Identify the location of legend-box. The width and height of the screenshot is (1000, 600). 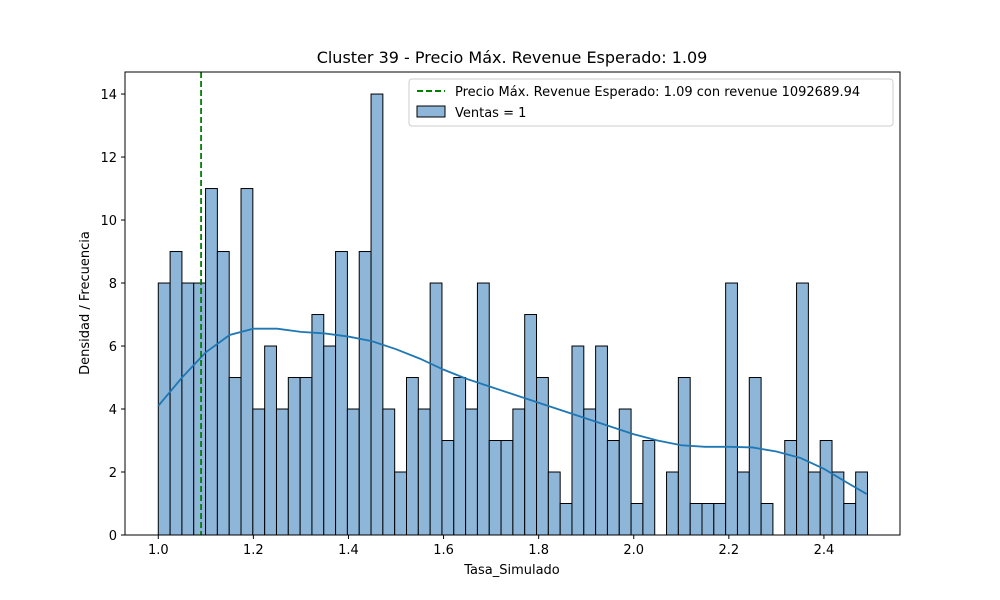
(651, 102).